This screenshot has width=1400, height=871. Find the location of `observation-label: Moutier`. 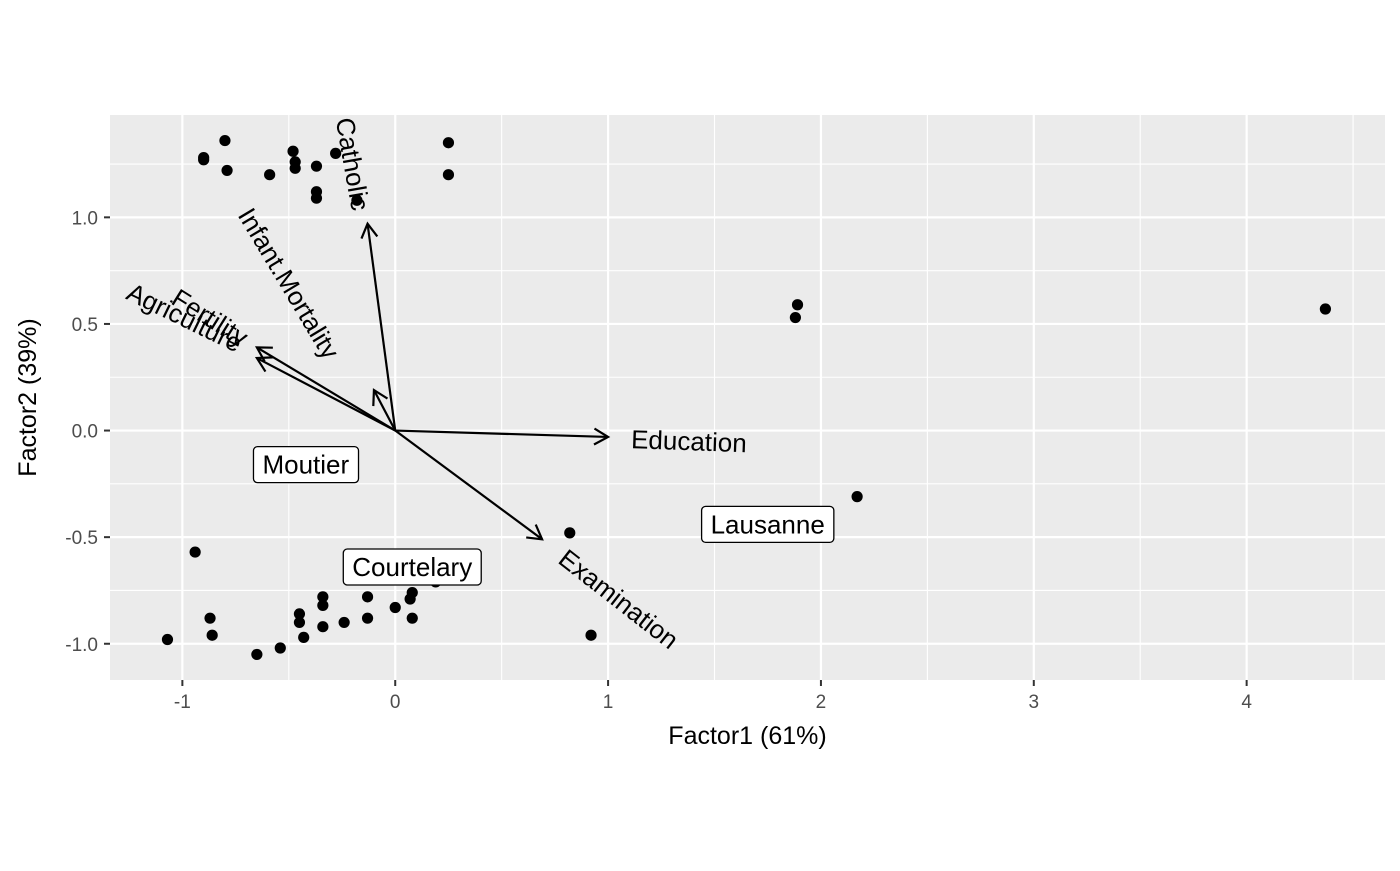

observation-label: Moutier is located at coordinates (306, 465).